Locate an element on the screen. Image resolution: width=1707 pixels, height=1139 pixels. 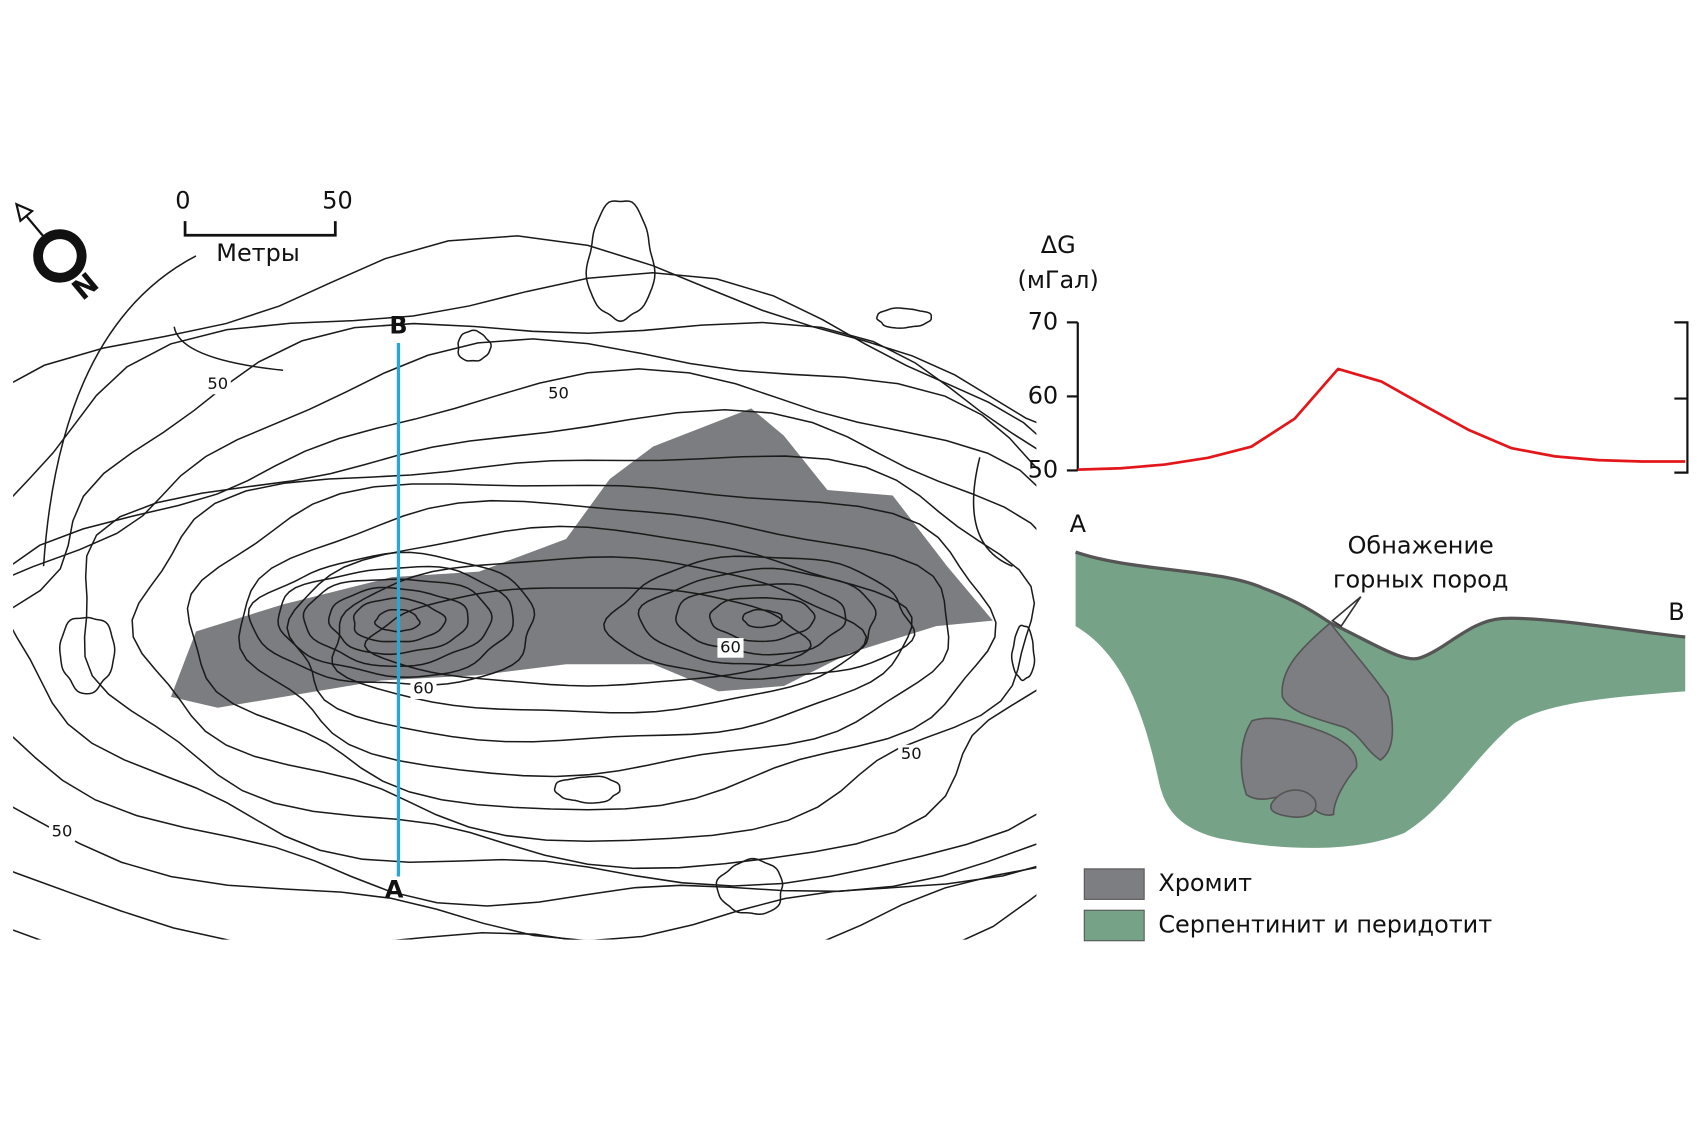
legend-label: Хромит is located at coordinates (1205, 883).